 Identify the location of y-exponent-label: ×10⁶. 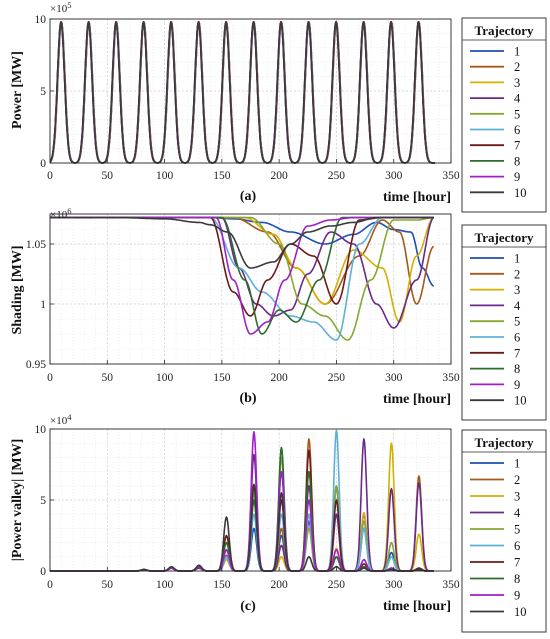
(60, 213).